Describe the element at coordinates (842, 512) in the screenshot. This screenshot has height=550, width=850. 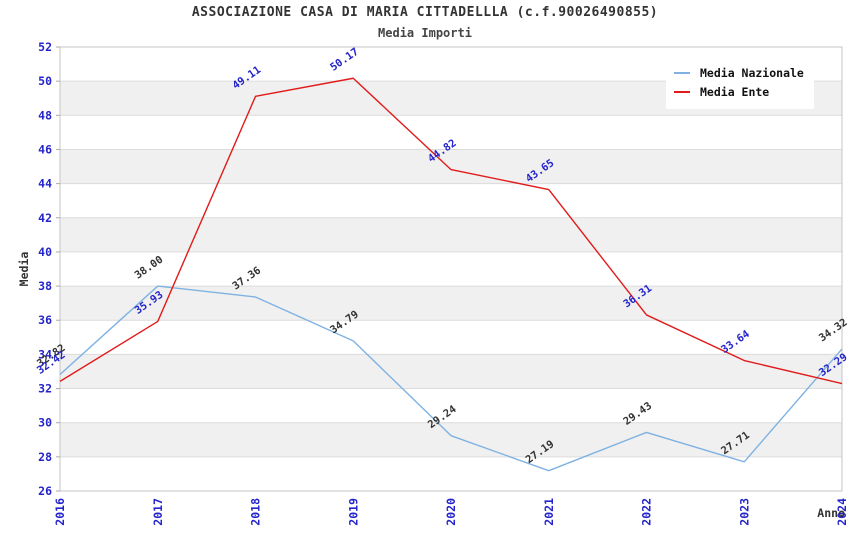
I see `x-tick-label: 2024` at that location.